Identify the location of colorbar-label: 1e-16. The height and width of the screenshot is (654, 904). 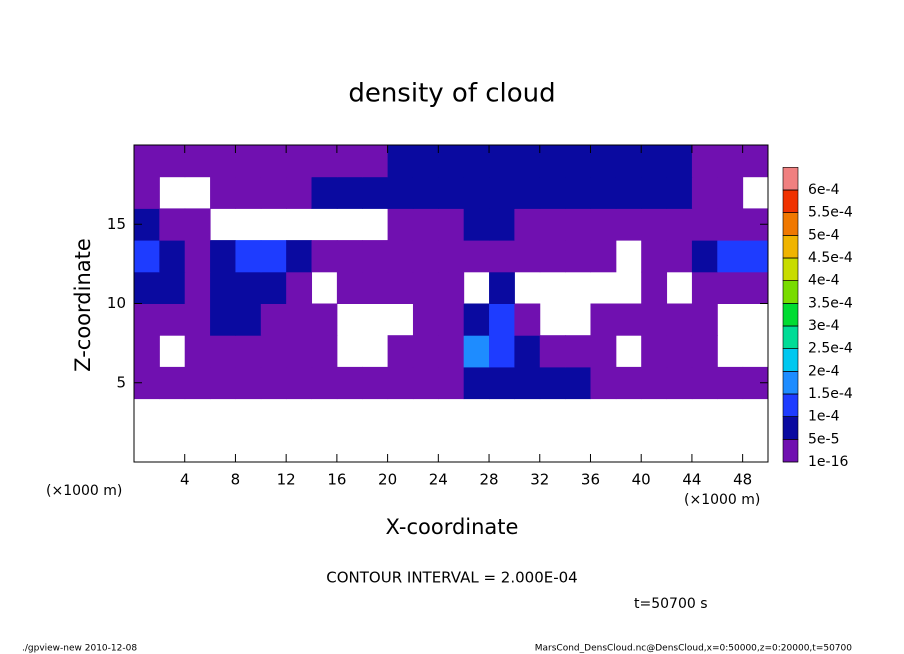
(828, 462).